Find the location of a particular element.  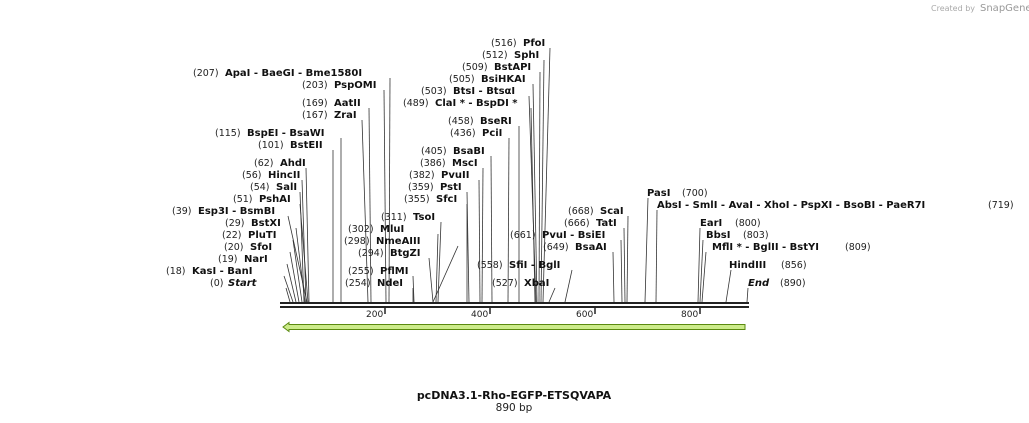

site-name: SalI is located at coordinates (286, 187).